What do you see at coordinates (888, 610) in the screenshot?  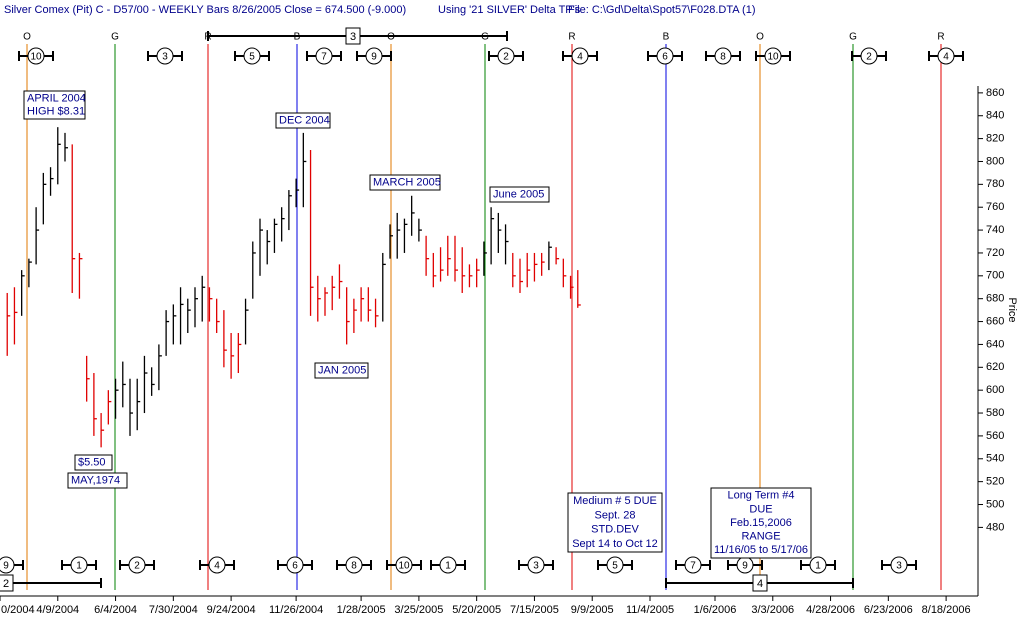 I see `x-tick-label: 6/23/2006` at bounding box center [888, 610].